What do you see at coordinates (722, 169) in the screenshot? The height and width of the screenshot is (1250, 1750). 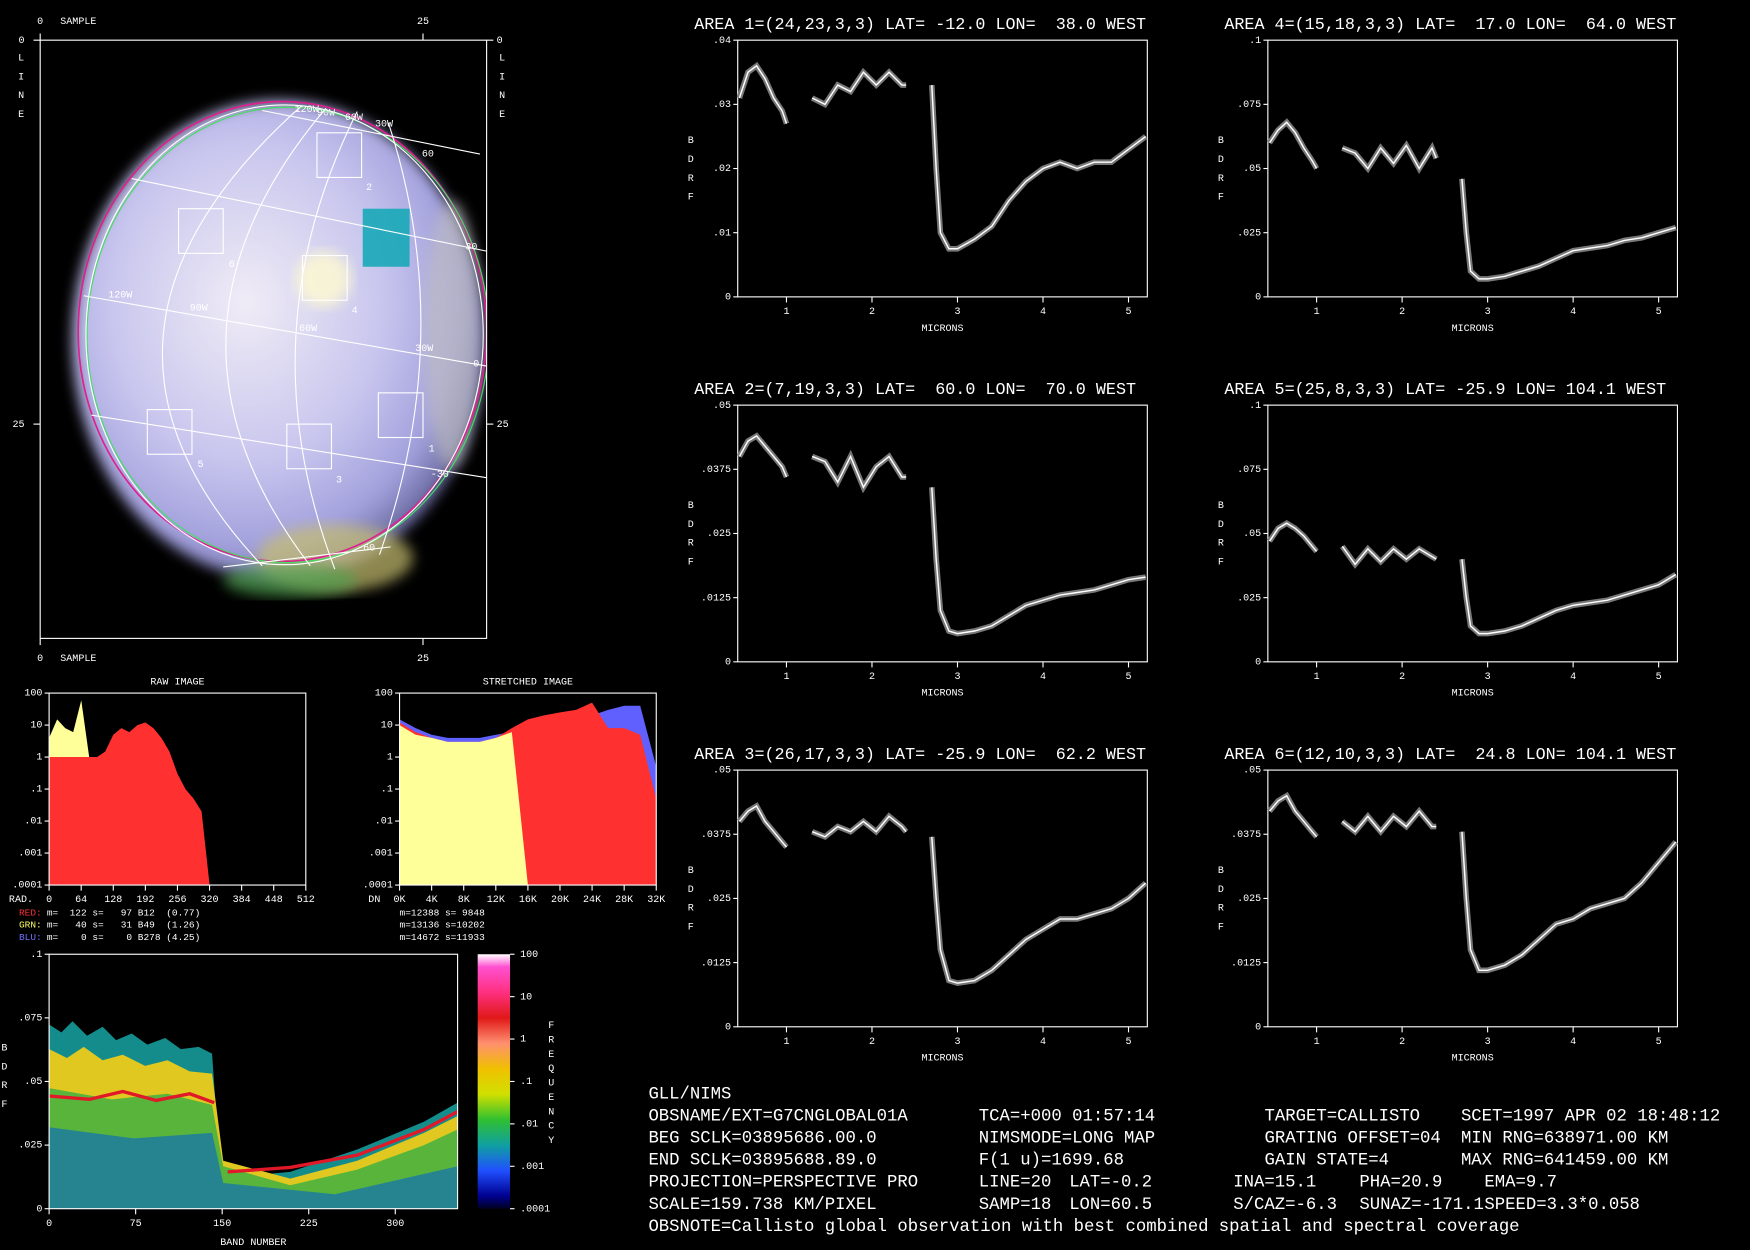 I see `y-tick-label: .02` at bounding box center [722, 169].